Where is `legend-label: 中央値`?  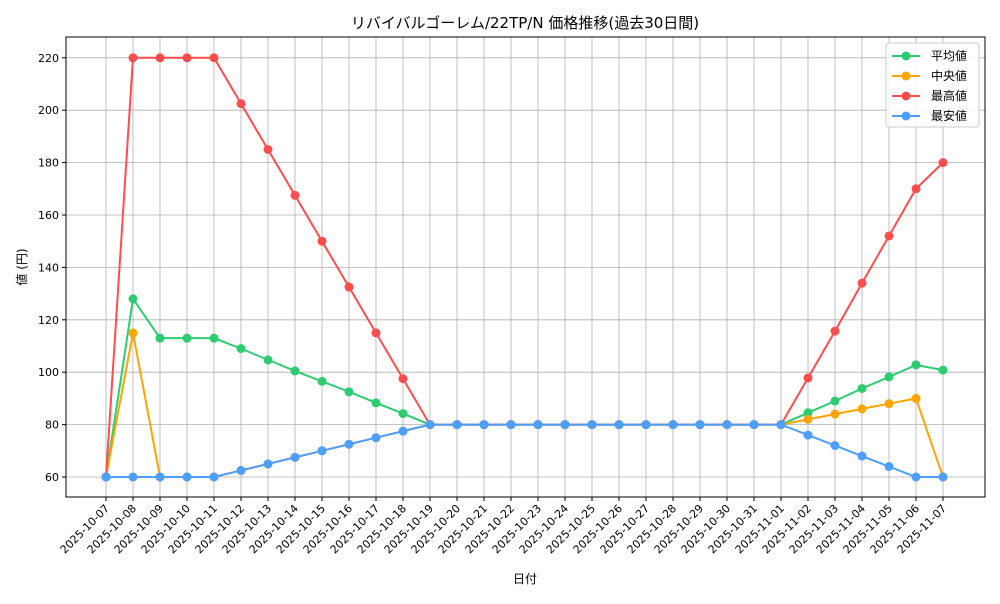 legend-label: 中央値 is located at coordinates (949, 75).